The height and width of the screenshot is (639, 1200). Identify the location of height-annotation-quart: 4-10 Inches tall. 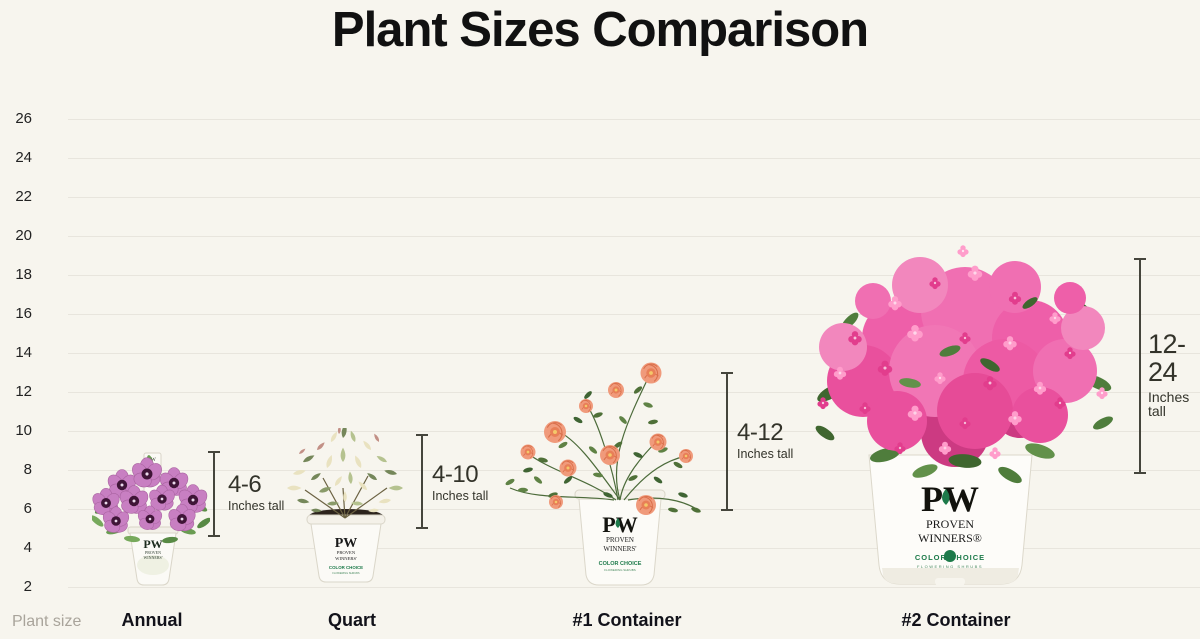
(460, 482).